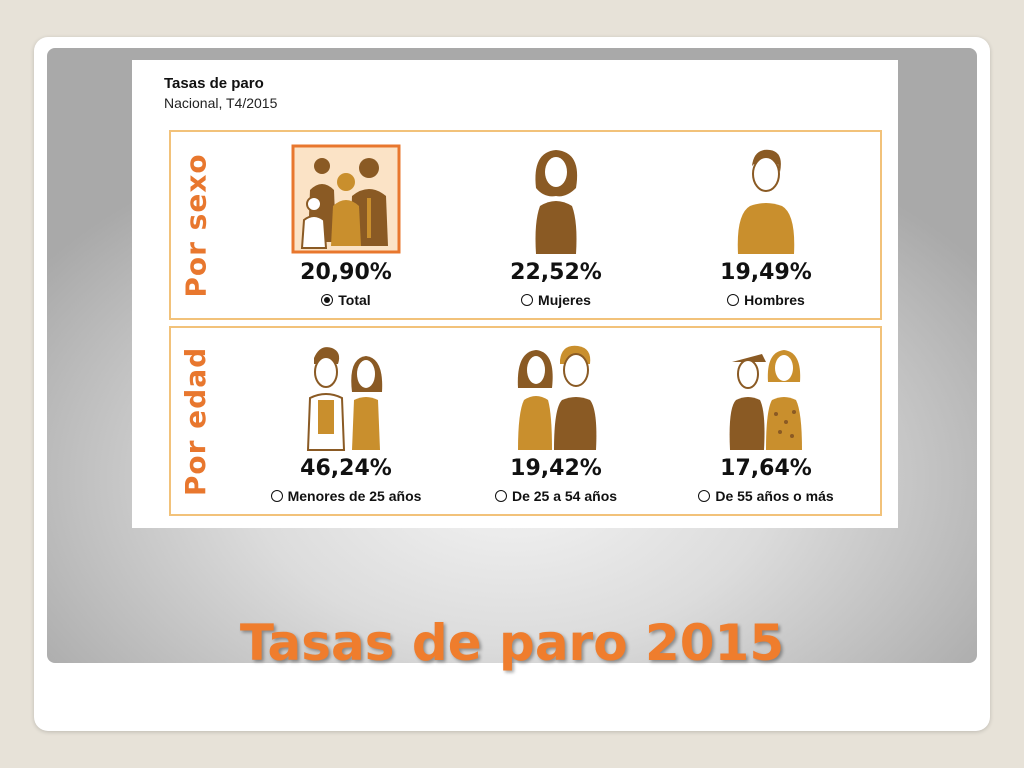 This screenshot has height=768, width=1024. I want to click on card-title: Tasas de paro, so click(214, 83).